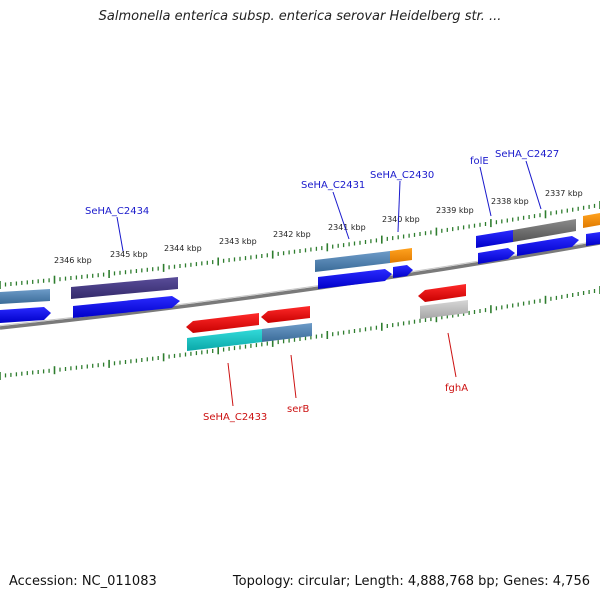 The image size is (600, 600). What do you see at coordinates (479, 161) in the screenshot?
I see `gene-label: folE` at bounding box center [479, 161].